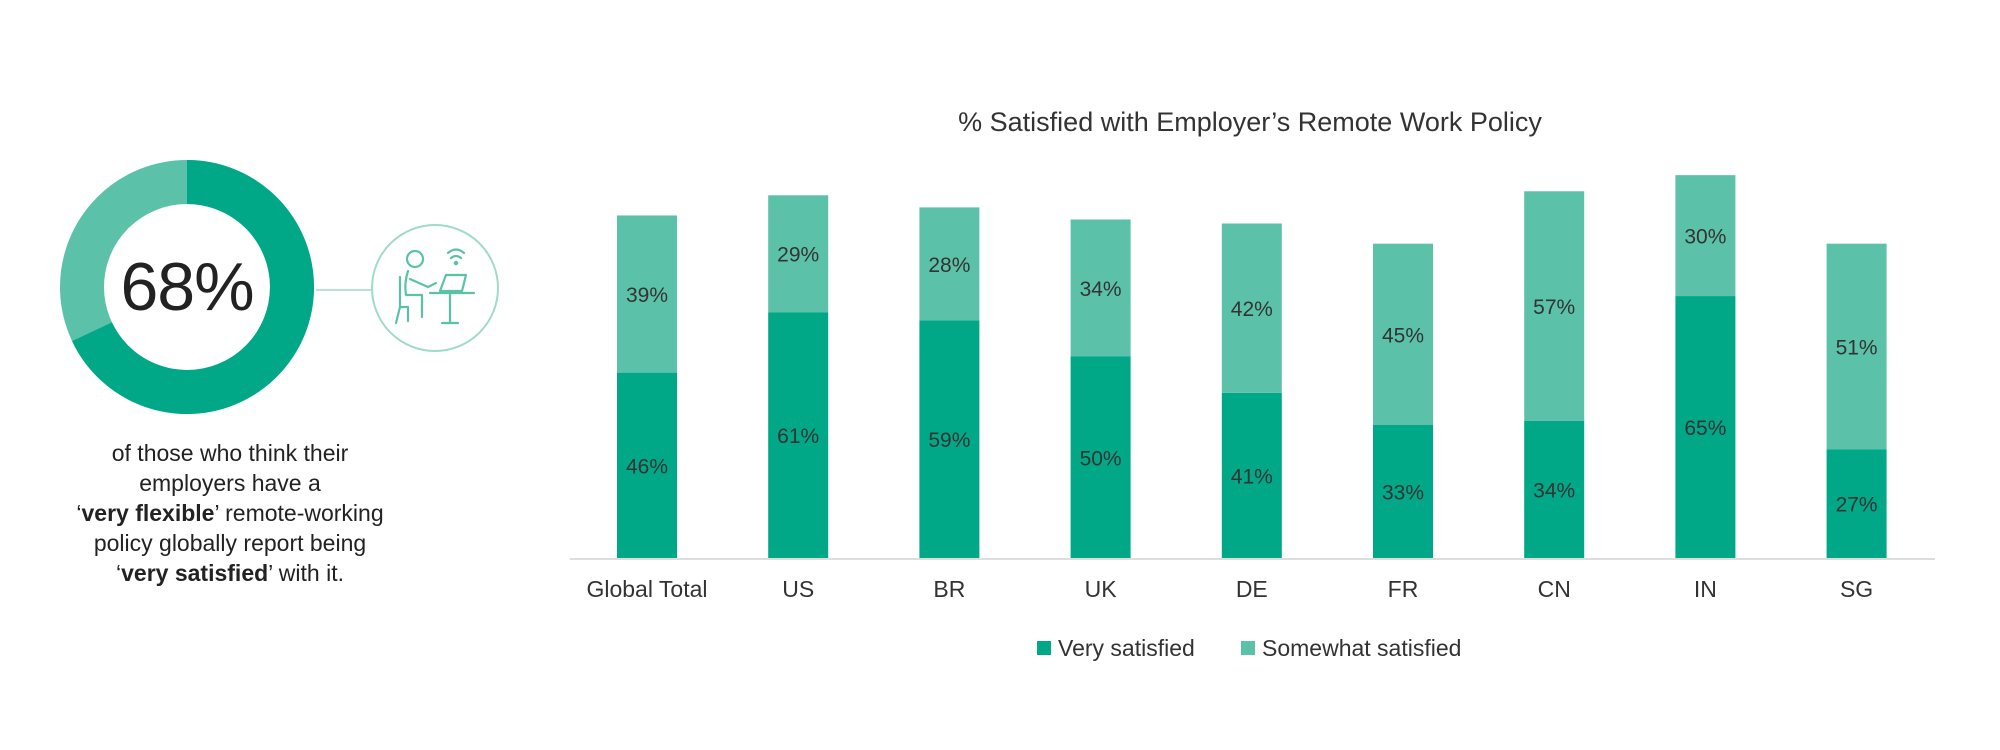 The width and height of the screenshot is (2000, 750). What do you see at coordinates (1361, 648) in the screenshot?
I see `legend-label-somewhat-satisfied: Somewhat satisfied` at bounding box center [1361, 648].